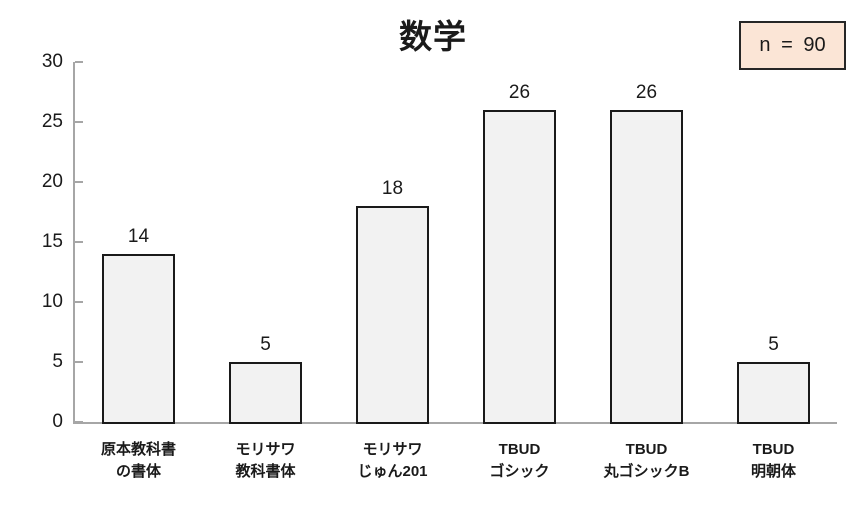  I want to click on x-axis-line, so click(455, 423).